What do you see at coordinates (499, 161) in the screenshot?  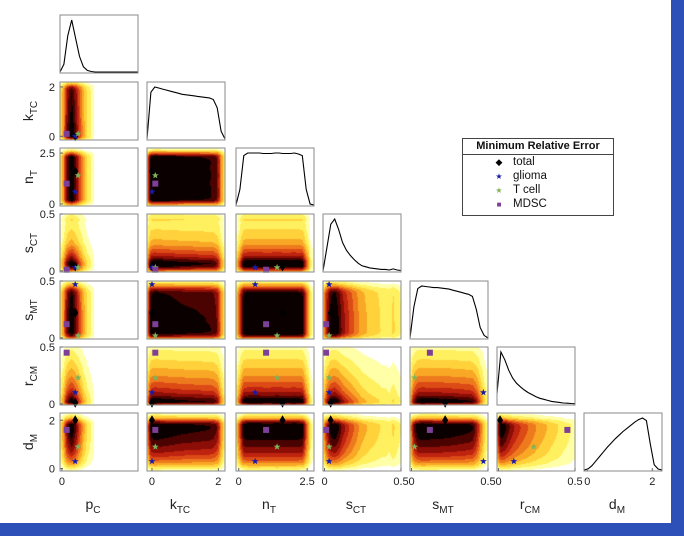 I see `diamond-icon: ◆` at bounding box center [499, 161].